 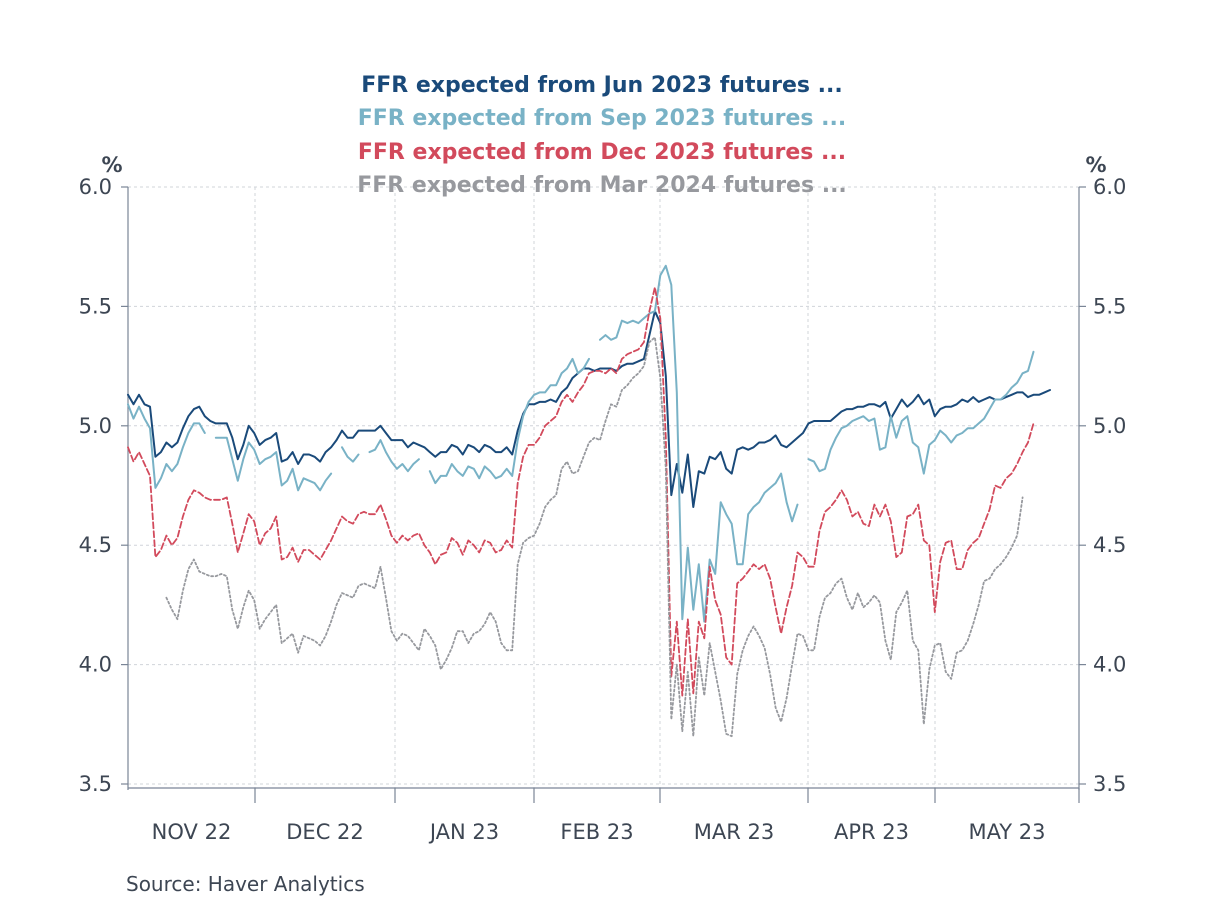 I want to click on y-tick-label-right: 6.0, so click(x=1109, y=187).